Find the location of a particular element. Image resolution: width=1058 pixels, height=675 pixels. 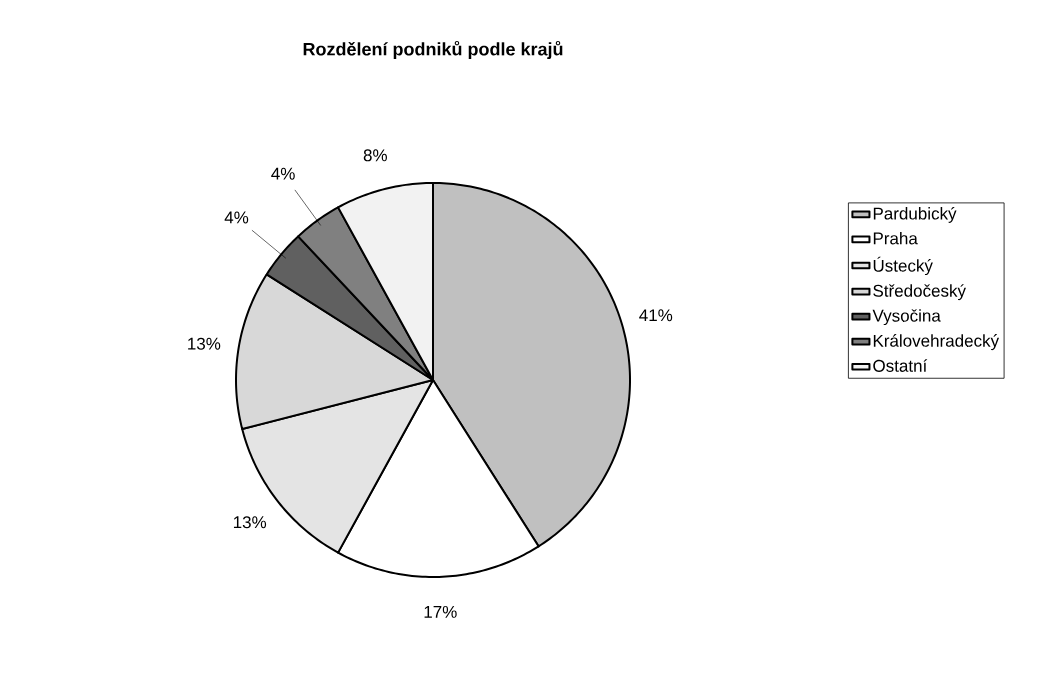

legend-label: Vysočina is located at coordinates (906, 317).